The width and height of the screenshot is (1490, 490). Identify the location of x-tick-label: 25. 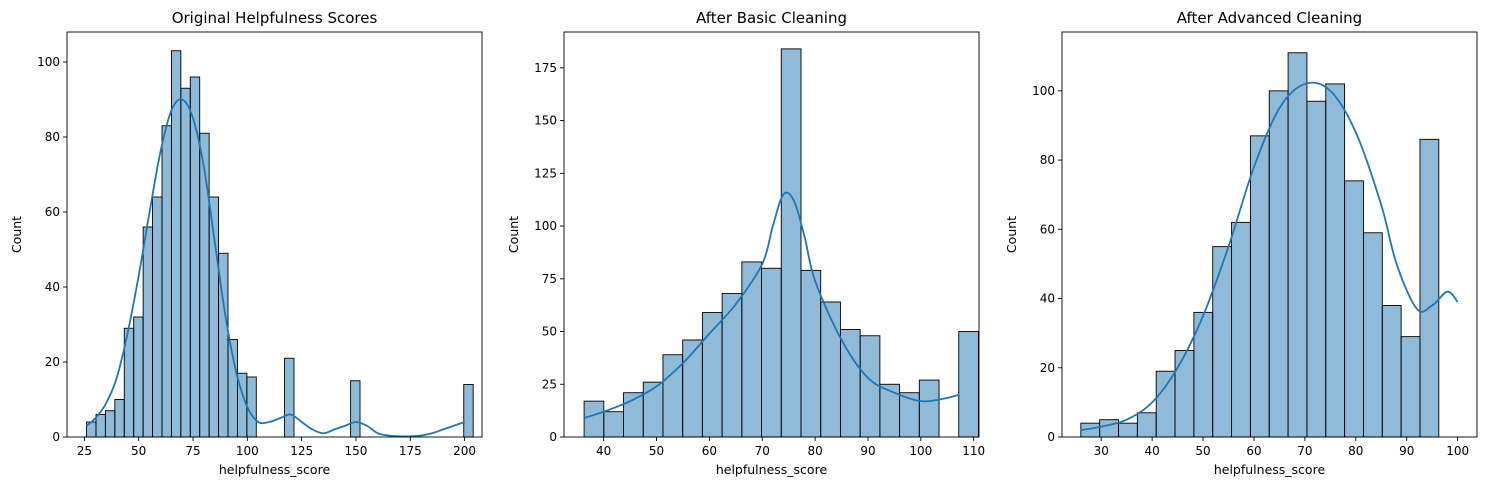
(84, 451).